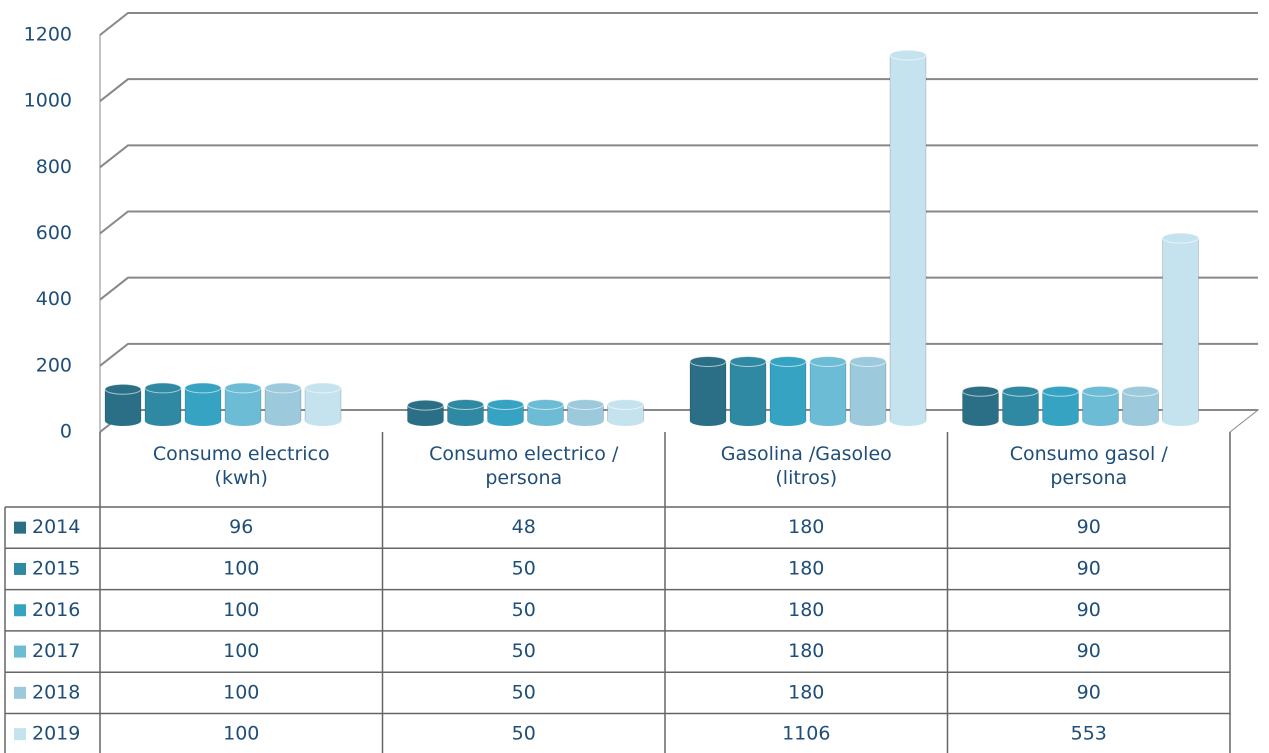 The width and height of the screenshot is (1269, 753). I want to click on legend-label: 2015, so click(56, 568).